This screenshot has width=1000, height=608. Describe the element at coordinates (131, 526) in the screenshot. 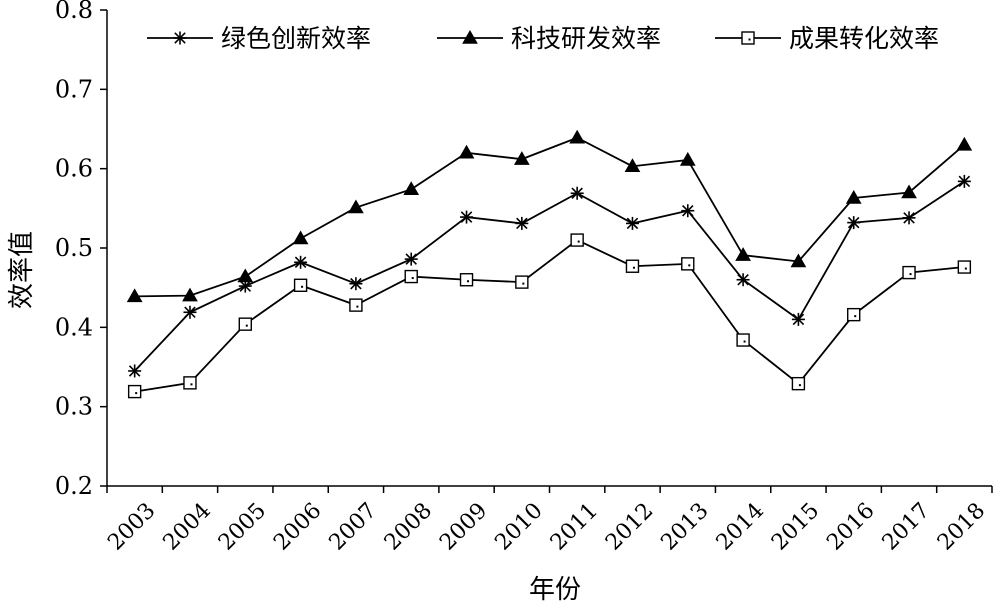

I see `x-tick-label: 2003` at that location.